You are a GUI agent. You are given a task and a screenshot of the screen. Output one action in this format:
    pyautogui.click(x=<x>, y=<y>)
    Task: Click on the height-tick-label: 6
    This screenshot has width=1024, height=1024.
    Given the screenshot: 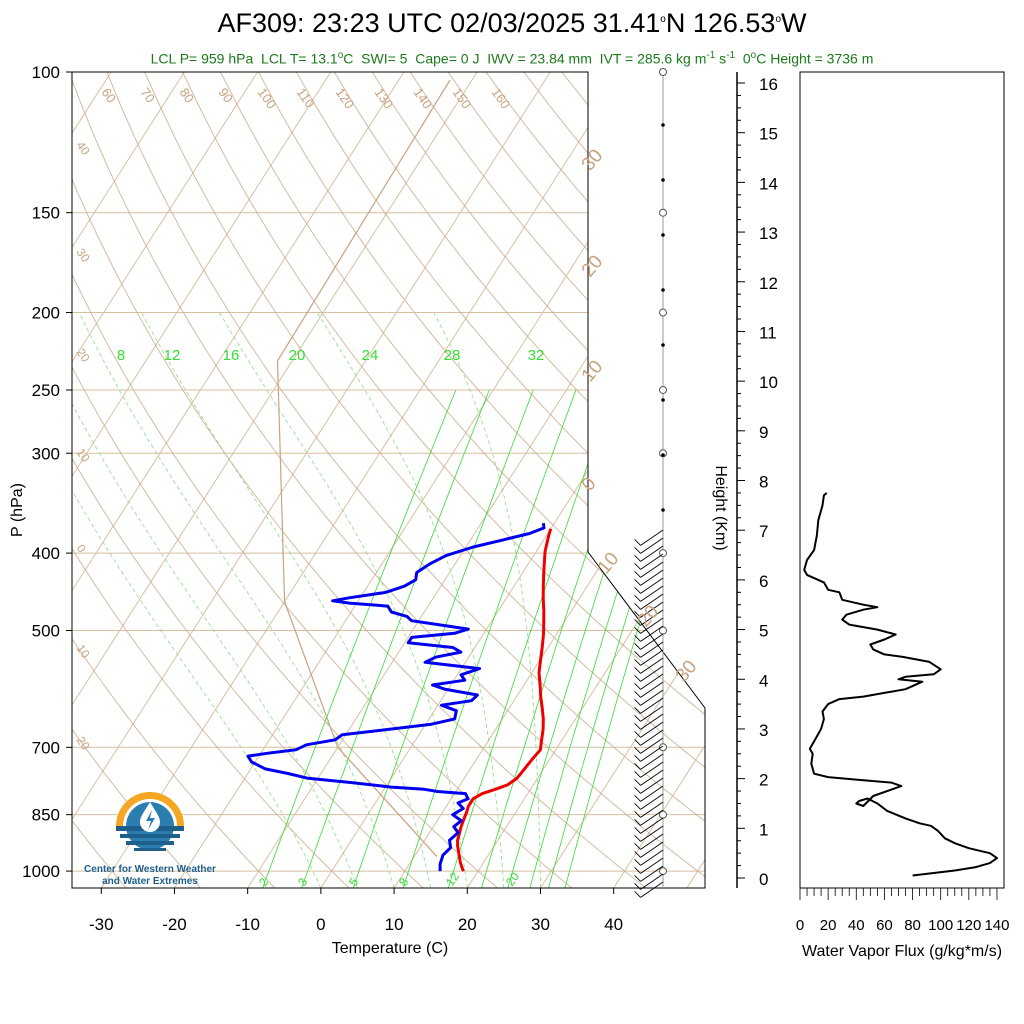 What is the action you would take?
    pyautogui.click(x=763, y=581)
    